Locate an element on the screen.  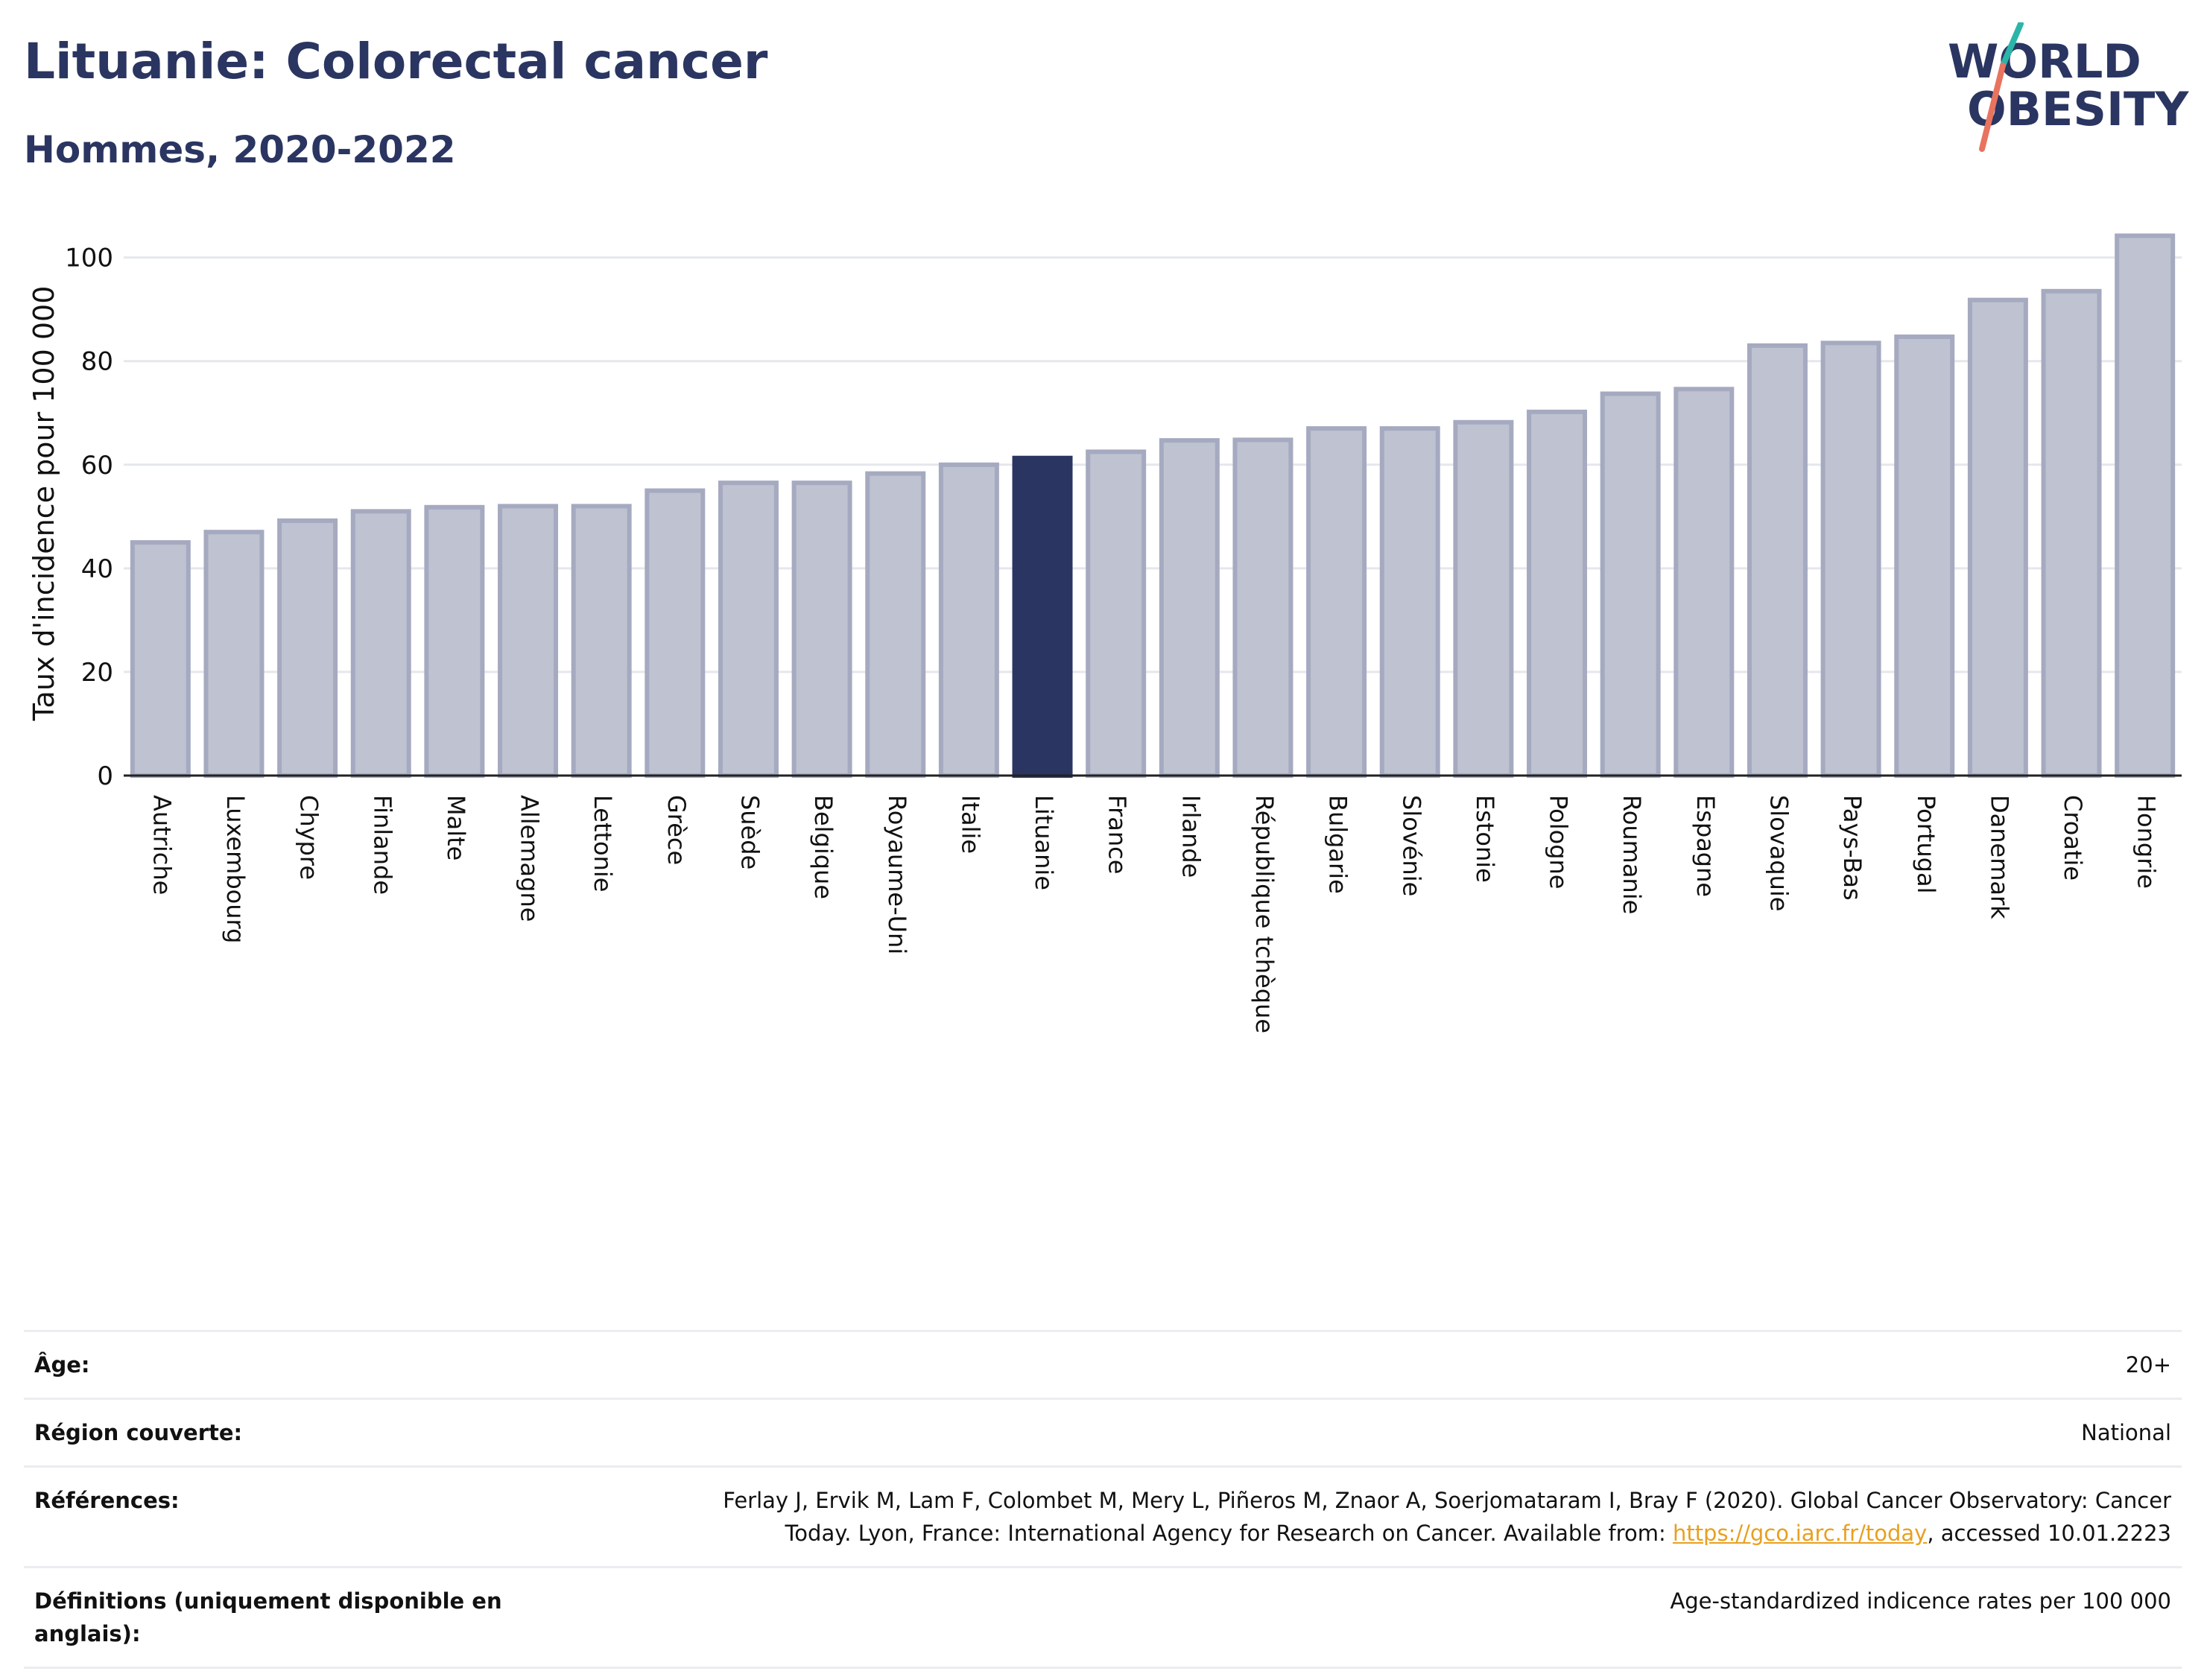
bar-irlande is located at coordinates (1189, 608).